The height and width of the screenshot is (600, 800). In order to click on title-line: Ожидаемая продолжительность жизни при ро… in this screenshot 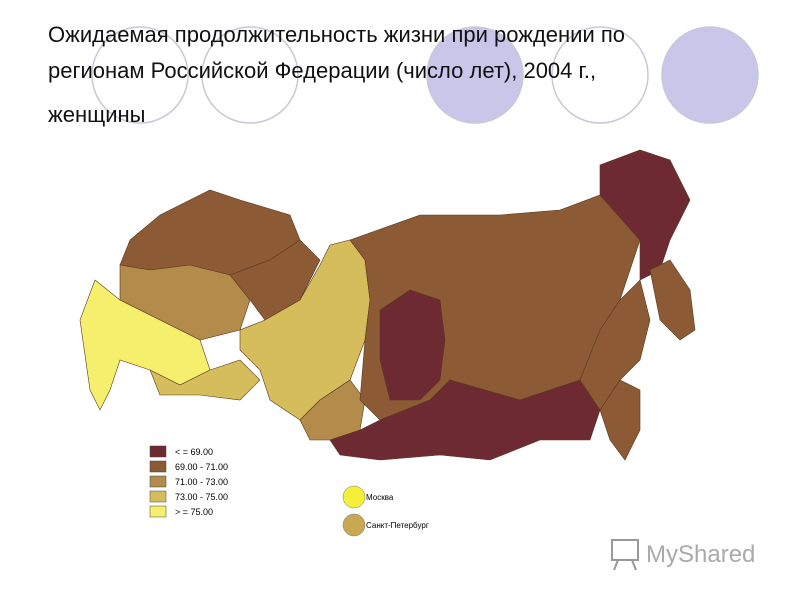, I will do `click(337, 34)`.